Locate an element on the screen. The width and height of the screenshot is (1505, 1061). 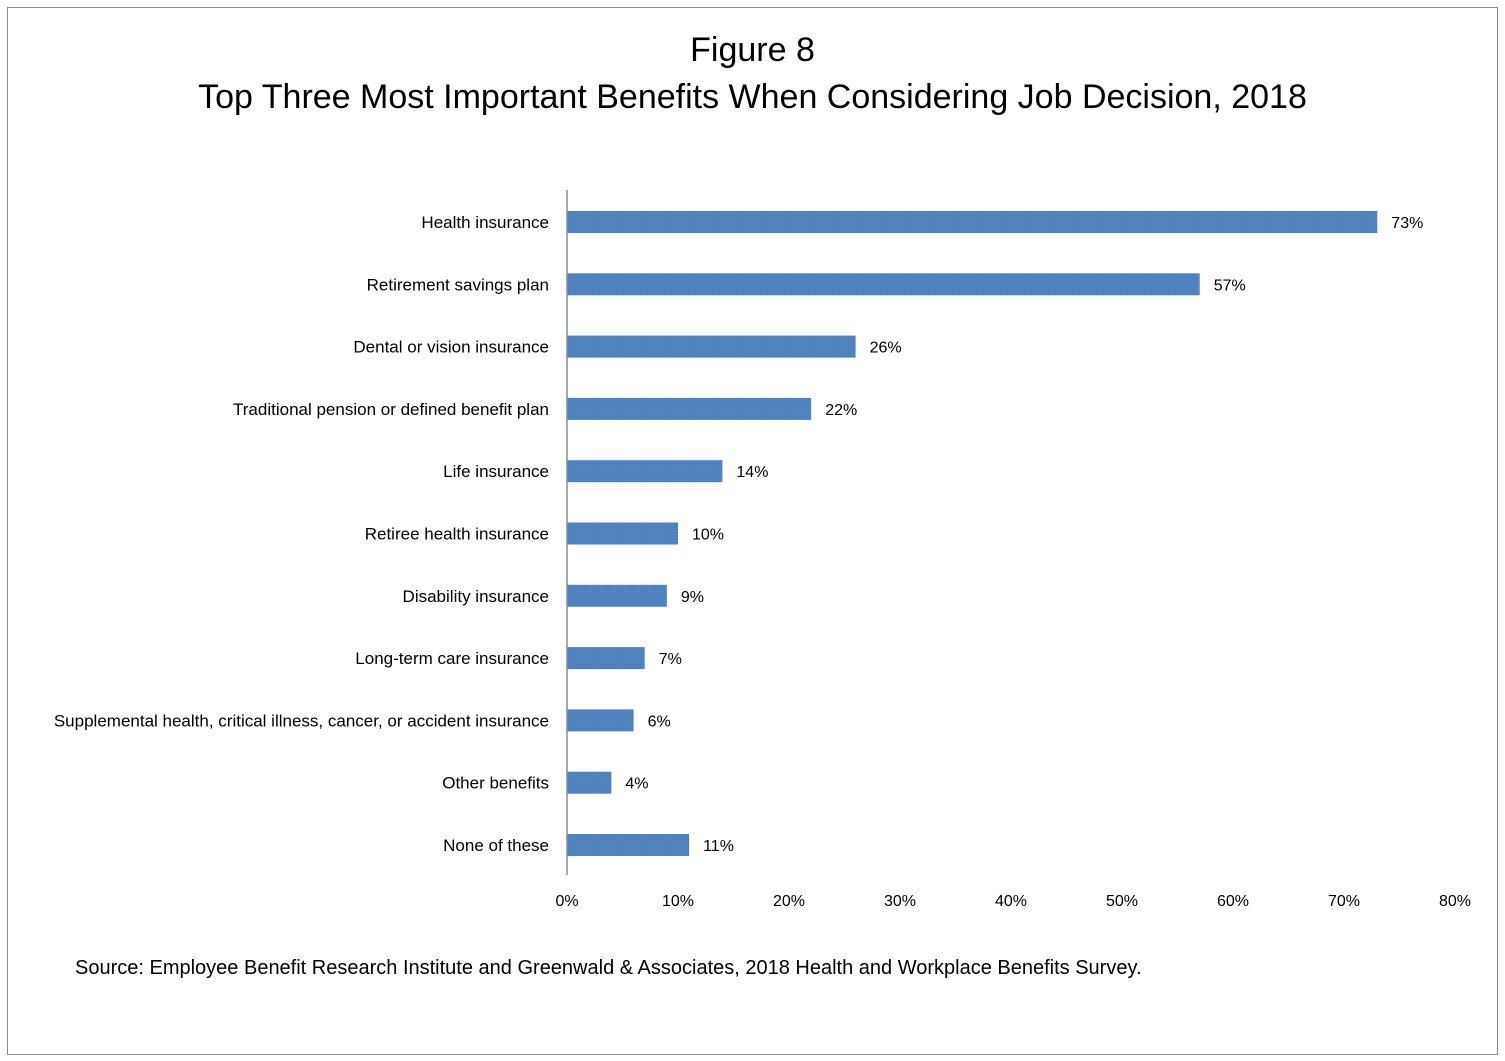
x-tick-label: 80% is located at coordinates (1455, 901).